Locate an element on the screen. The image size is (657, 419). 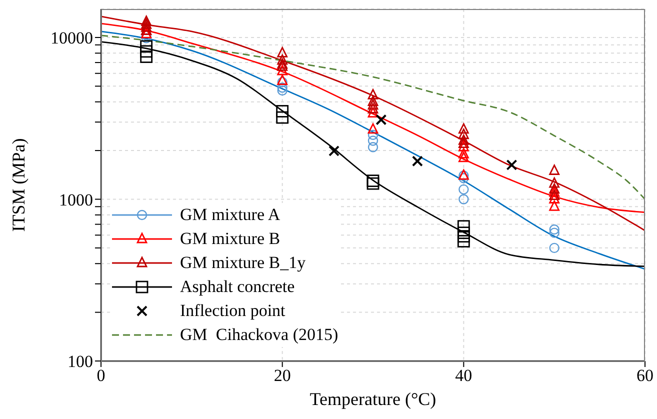
legend-label: Inflection point is located at coordinates (233, 311).